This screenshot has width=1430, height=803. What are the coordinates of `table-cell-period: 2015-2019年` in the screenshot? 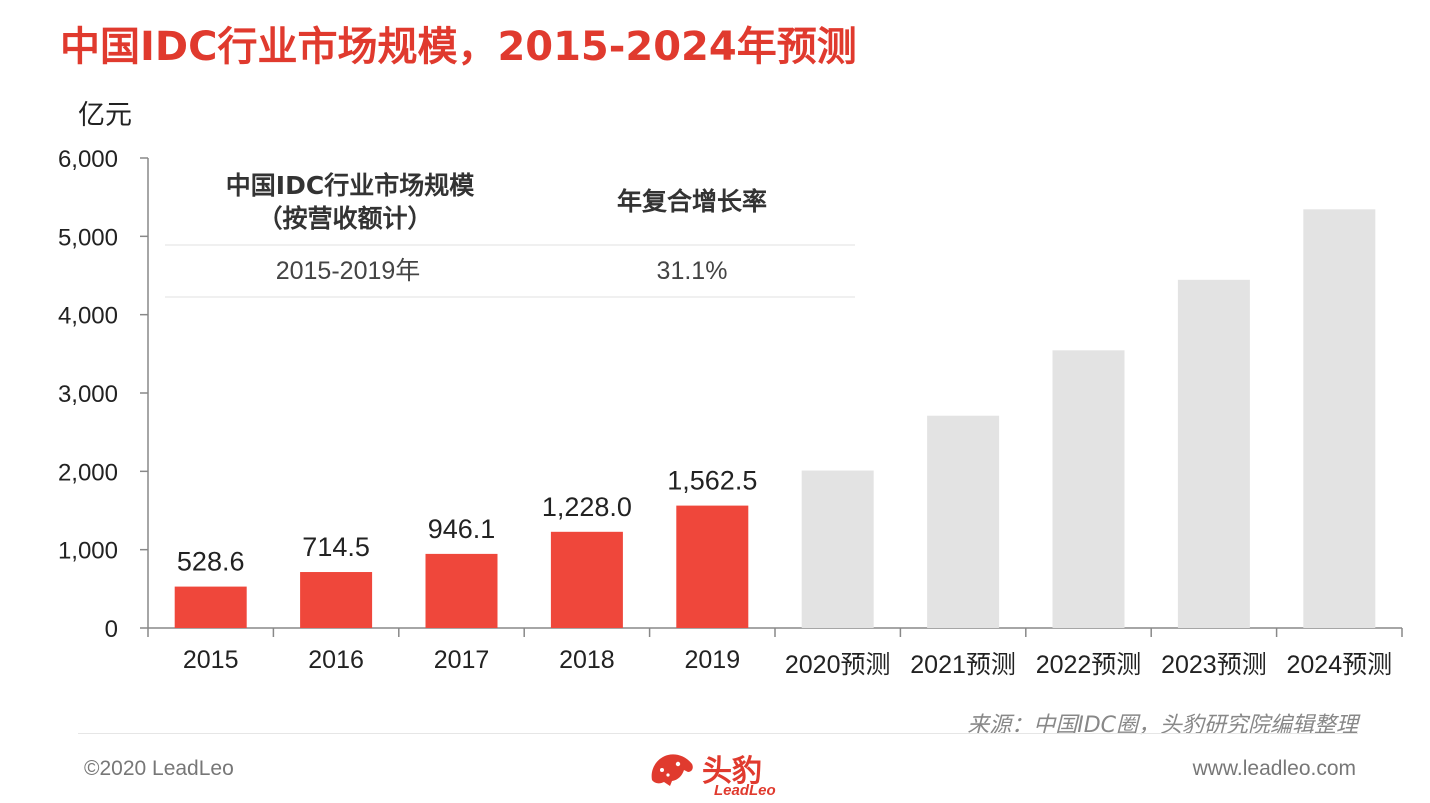 It's located at (348, 271).